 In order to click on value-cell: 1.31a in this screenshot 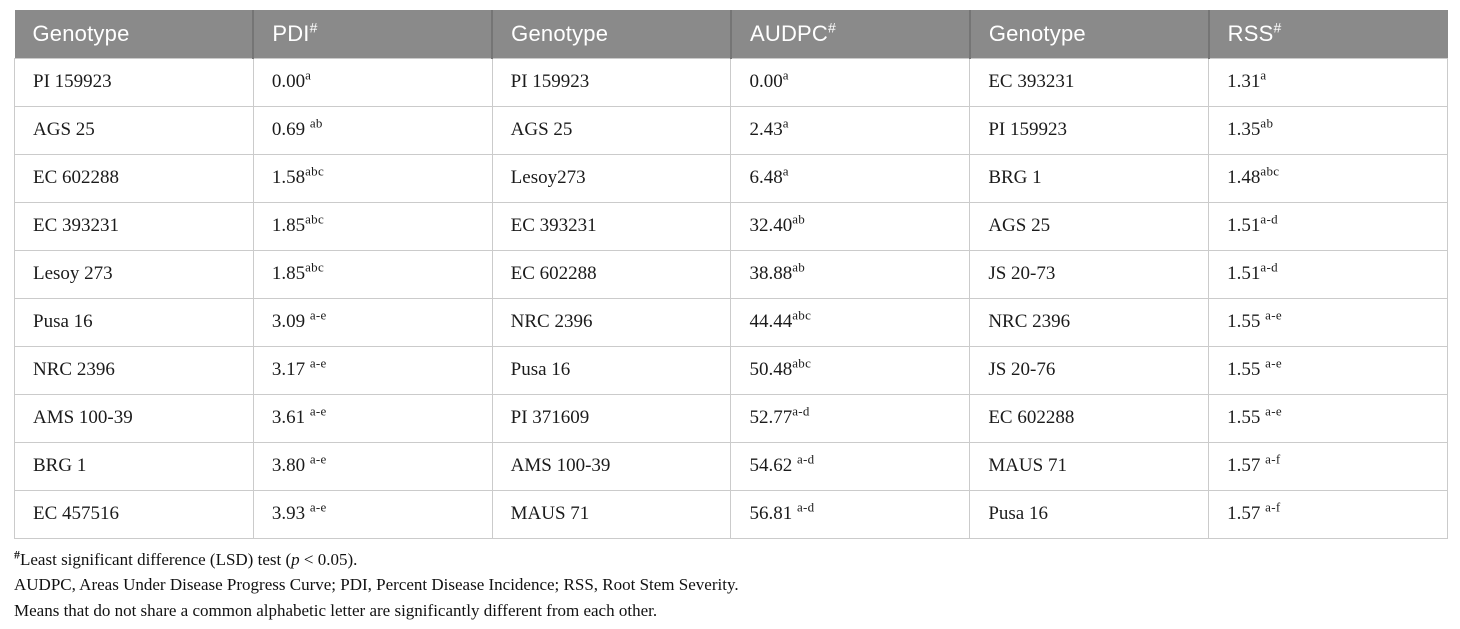, I will do `click(1328, 82)`.